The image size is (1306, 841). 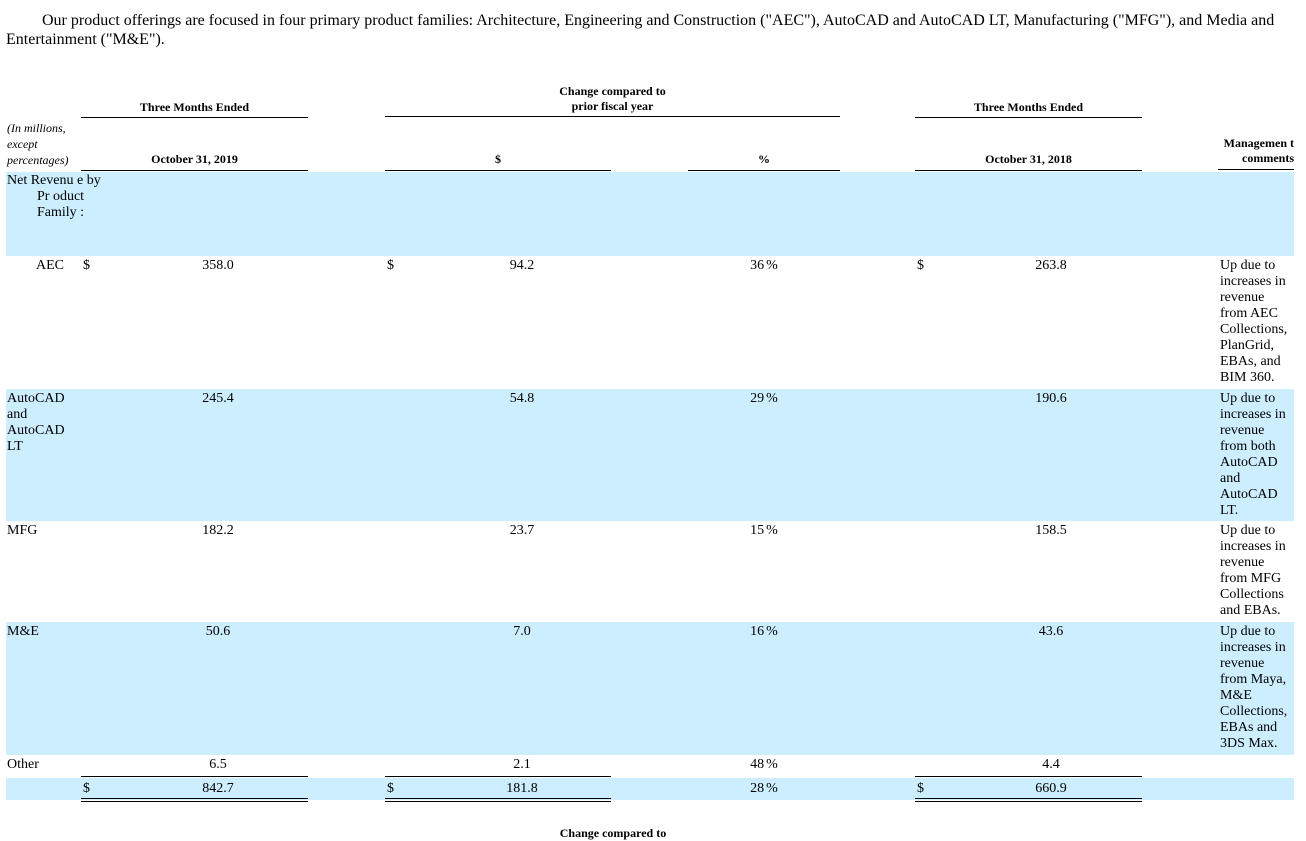 I want to click on value-prior: 4.4, so click(x=1051, y=764).